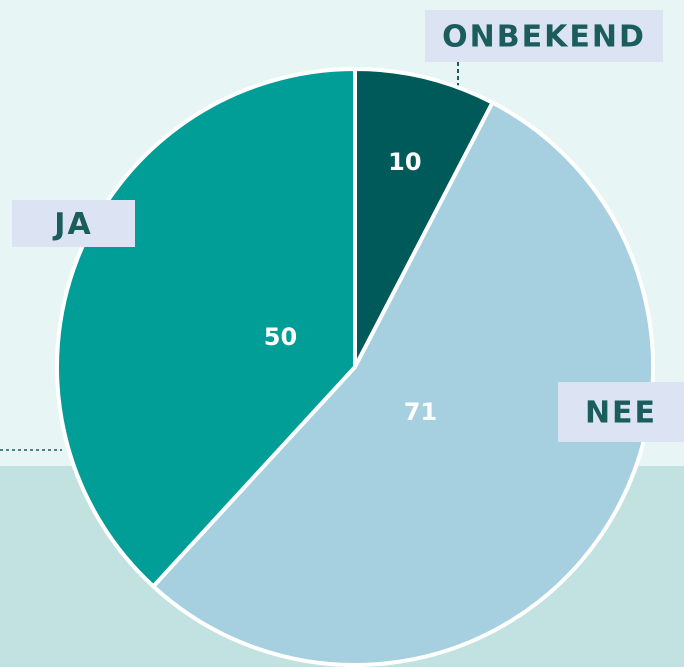 This screenshot has width=684, height=667. Describe the element at coordinates (420, 412) in the screenshot. I see `value-label: 71` at that location.